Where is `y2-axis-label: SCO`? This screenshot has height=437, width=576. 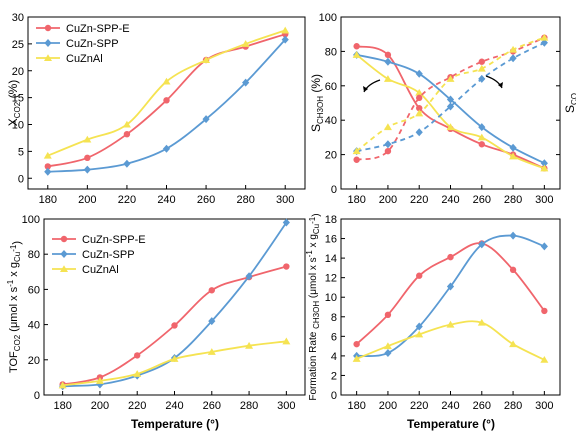 y2-axis-label: SCO is located at coordinates (569, 103).